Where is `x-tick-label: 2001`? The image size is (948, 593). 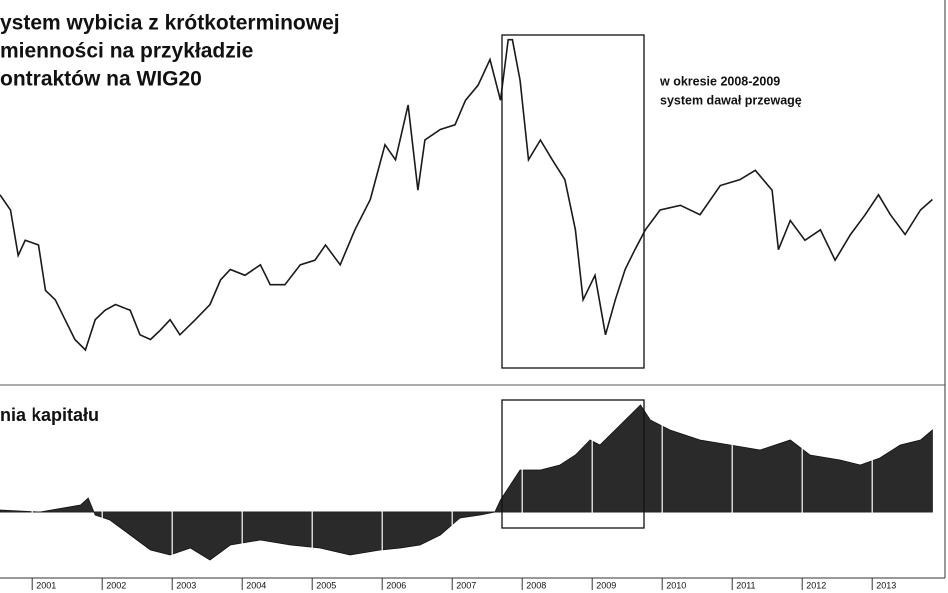
x-tick-label: 2001 is located at coordinates (46, 585).